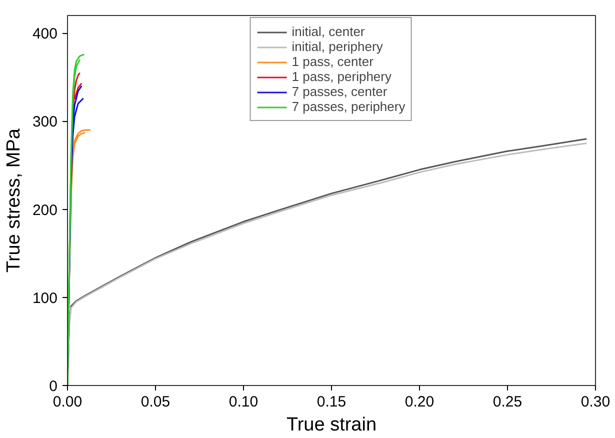  What do you see at coordinates (13, 200) in the screenshot?
I see `y-axis-title: True stress, MPa` at bounding box center [13, 200].